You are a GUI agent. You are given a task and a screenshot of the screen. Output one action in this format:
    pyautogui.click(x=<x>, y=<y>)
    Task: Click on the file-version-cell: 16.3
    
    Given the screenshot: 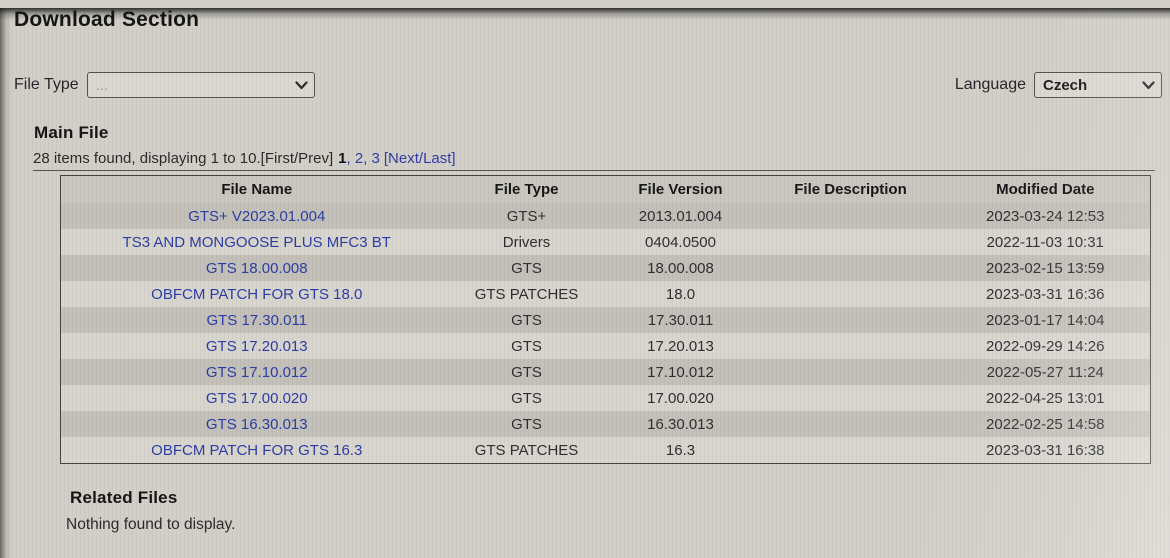 What is the action you would take?
    pyautogui.click(x=680, y=450)
    